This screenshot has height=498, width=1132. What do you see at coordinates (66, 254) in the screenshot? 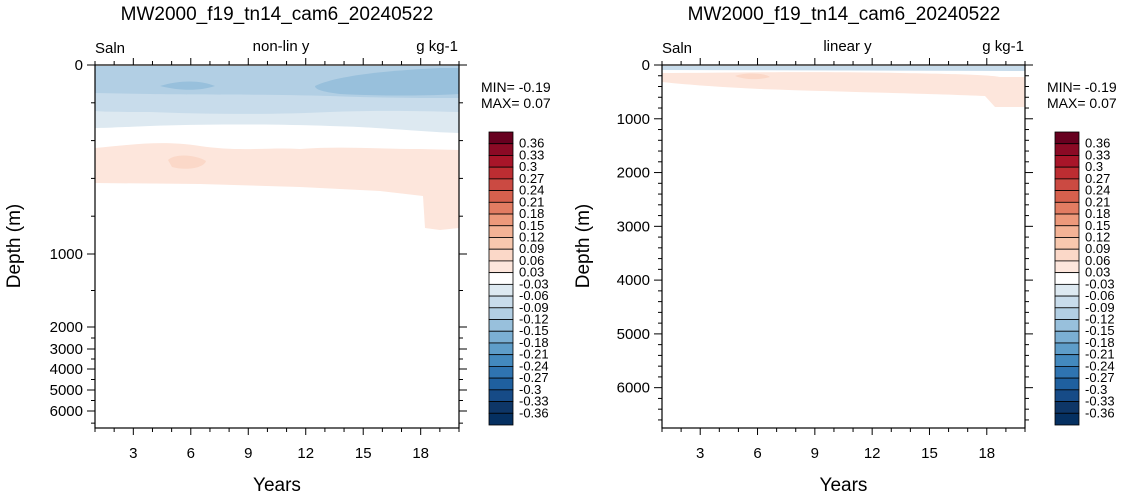
I see `y-tick-label: 1000` at bounding box center [66, 254].